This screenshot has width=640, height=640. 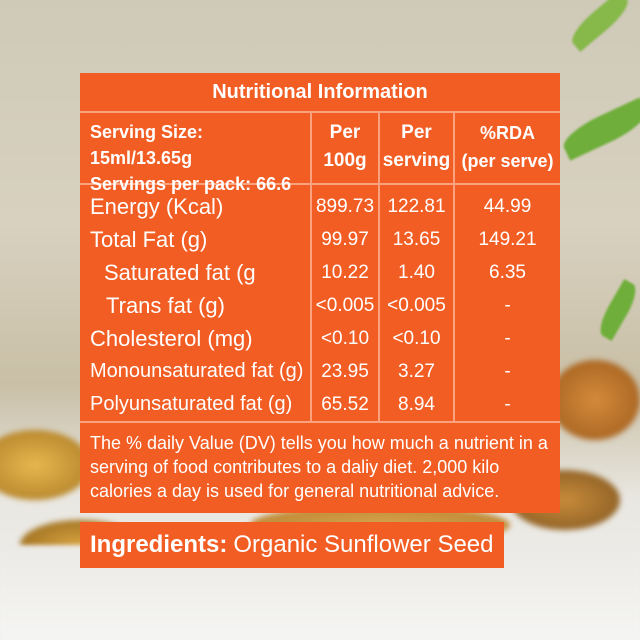 I want to click on column-header-per-serving: Per serving, so click(x=417, y=155).